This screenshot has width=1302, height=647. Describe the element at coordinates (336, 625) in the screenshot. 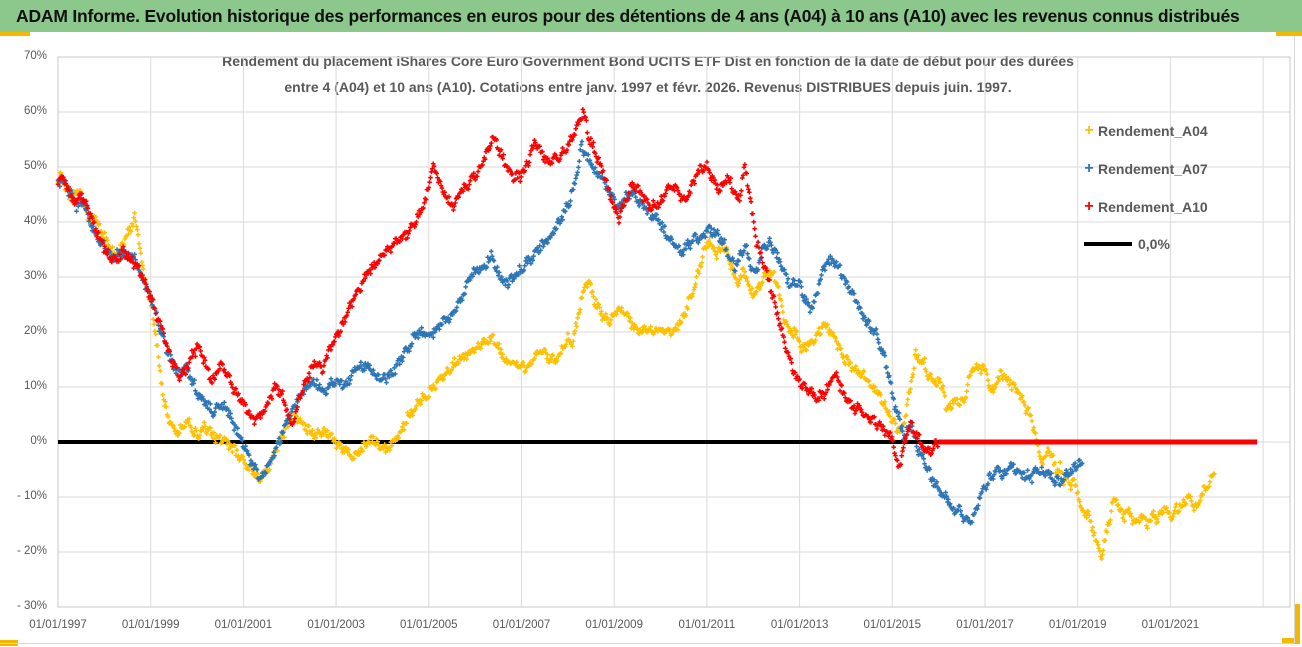

I see `x-axis-tick-label: 01/01/2003` at that location.